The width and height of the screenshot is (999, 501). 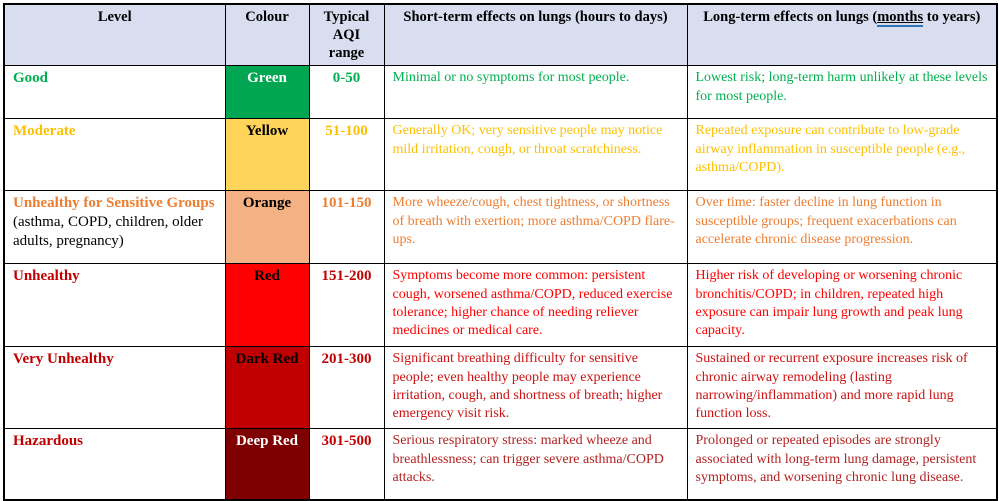 What do you see at coordinates (790, 17) in the screenshot?
I see `header-long-term-prefix: Long-term effects on lungs (` at bounding box center [790, 17].